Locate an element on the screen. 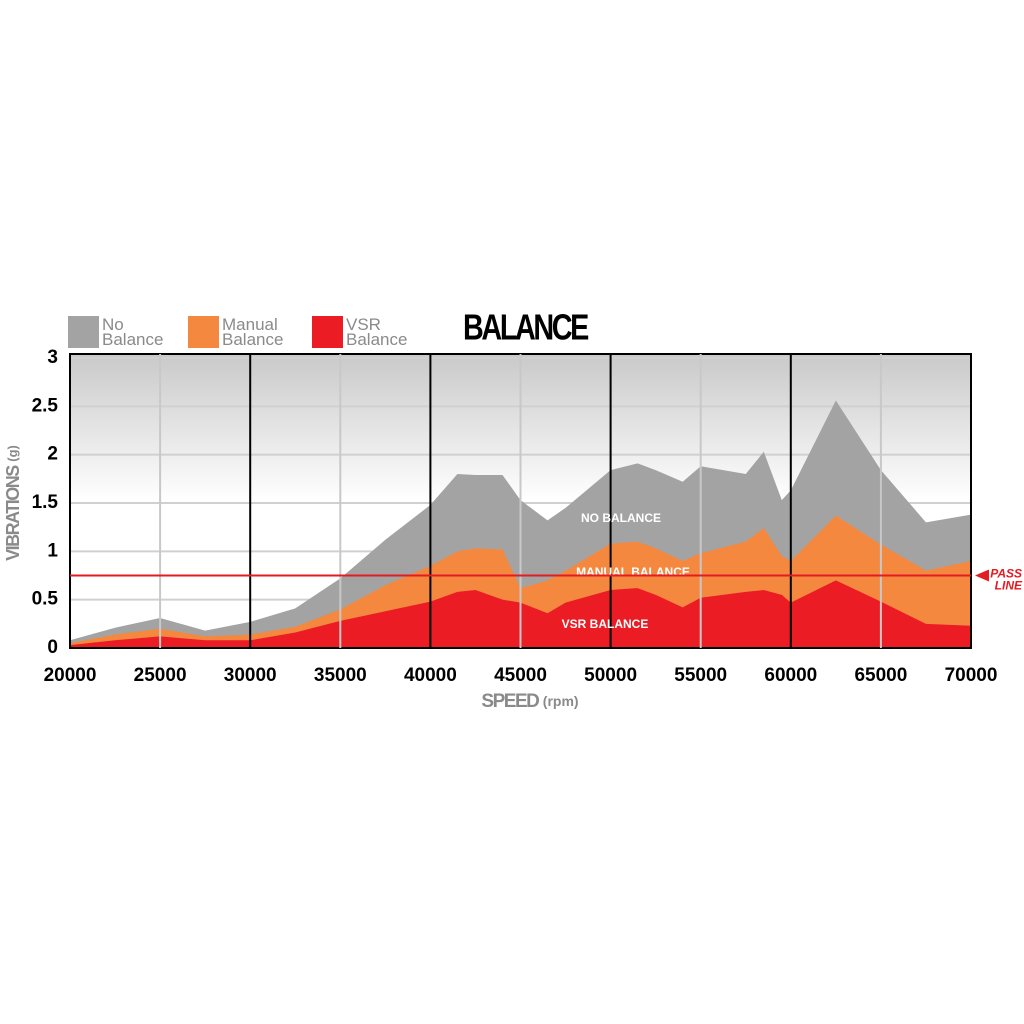 The height and width of the screenshot is (1024, 1024). x-tick-label: 50000 is located at coordinates (610, 675).